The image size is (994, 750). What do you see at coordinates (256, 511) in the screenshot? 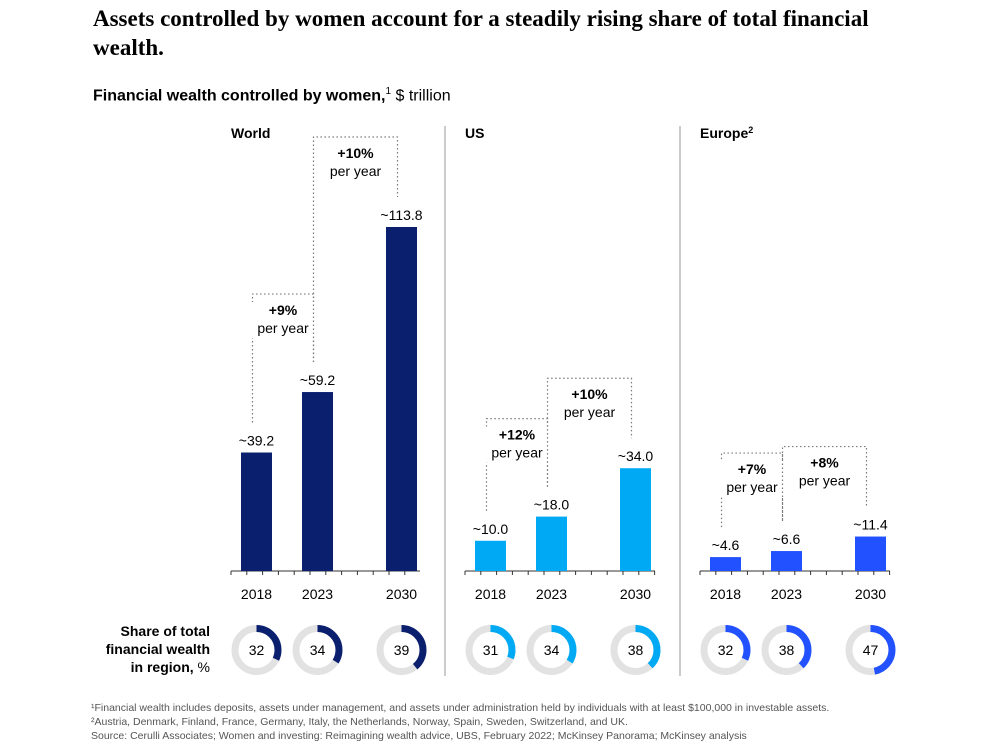
I see `bar-world-2018` at bounding box center [256, 511].